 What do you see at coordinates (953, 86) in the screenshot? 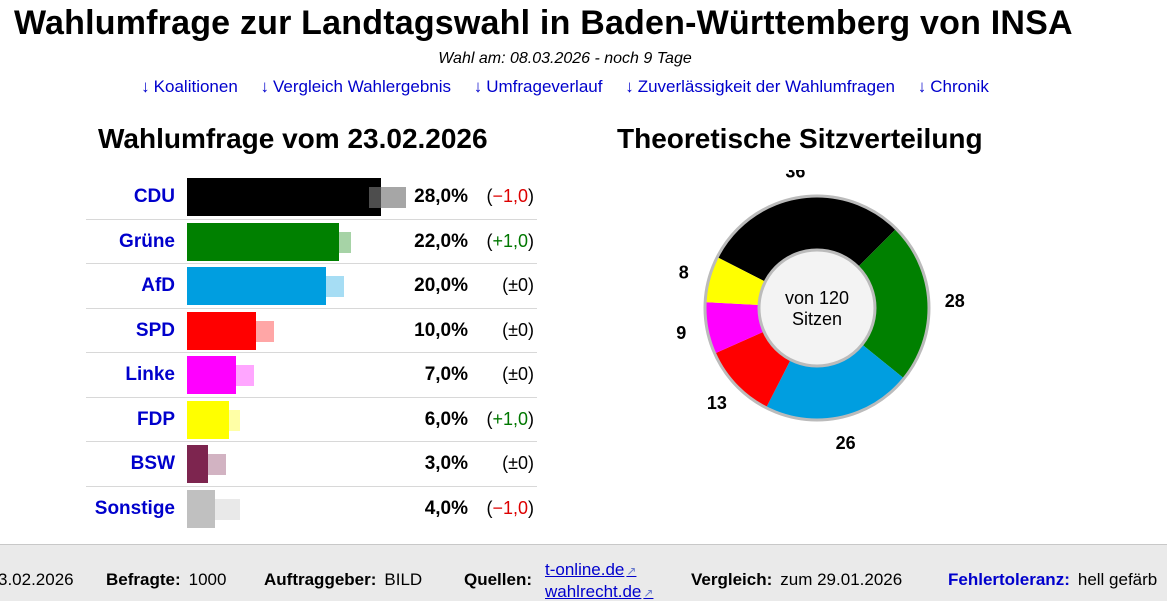
I see `nav-link-chronik: ↓ Chronik` at bounding box center [953, 86].